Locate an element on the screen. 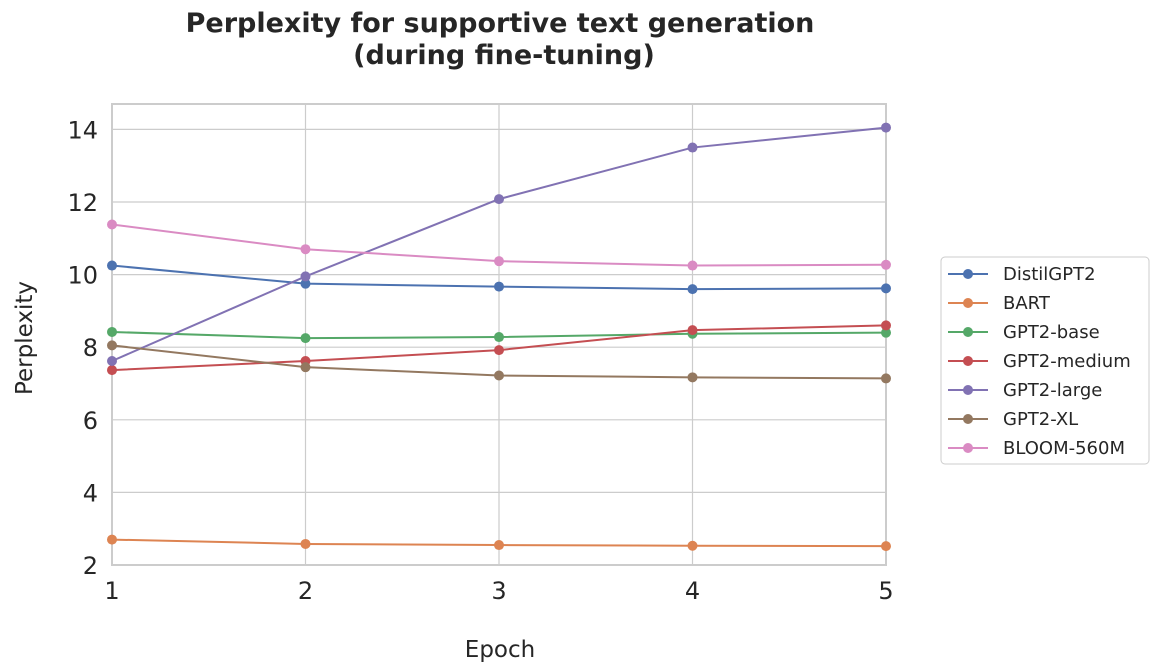  series-bart is located at coordinates (499, 543).